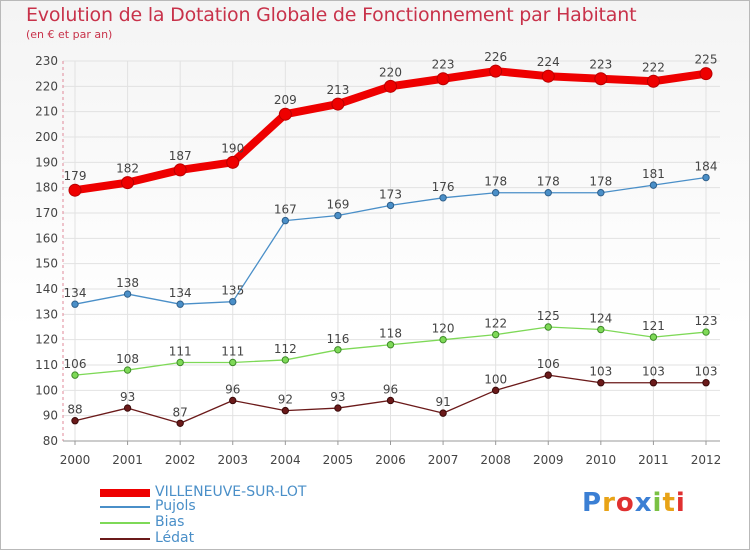 The image size is (750, 550). I want to click on x-tick-label: 2002, so click(180, 460).